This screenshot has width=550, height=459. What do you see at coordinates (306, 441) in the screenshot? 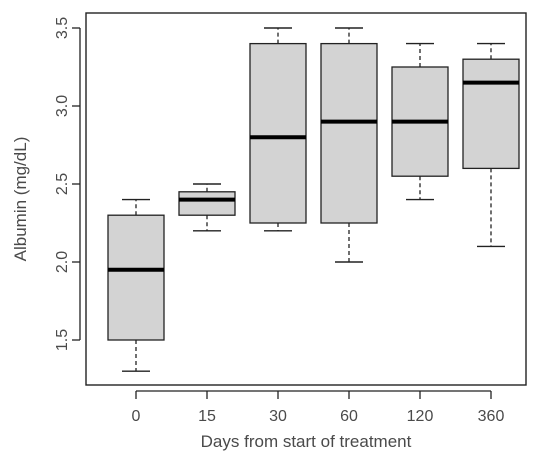
I see `x-axis-title: Days from start of treatment` at bounding box center [306, 441].